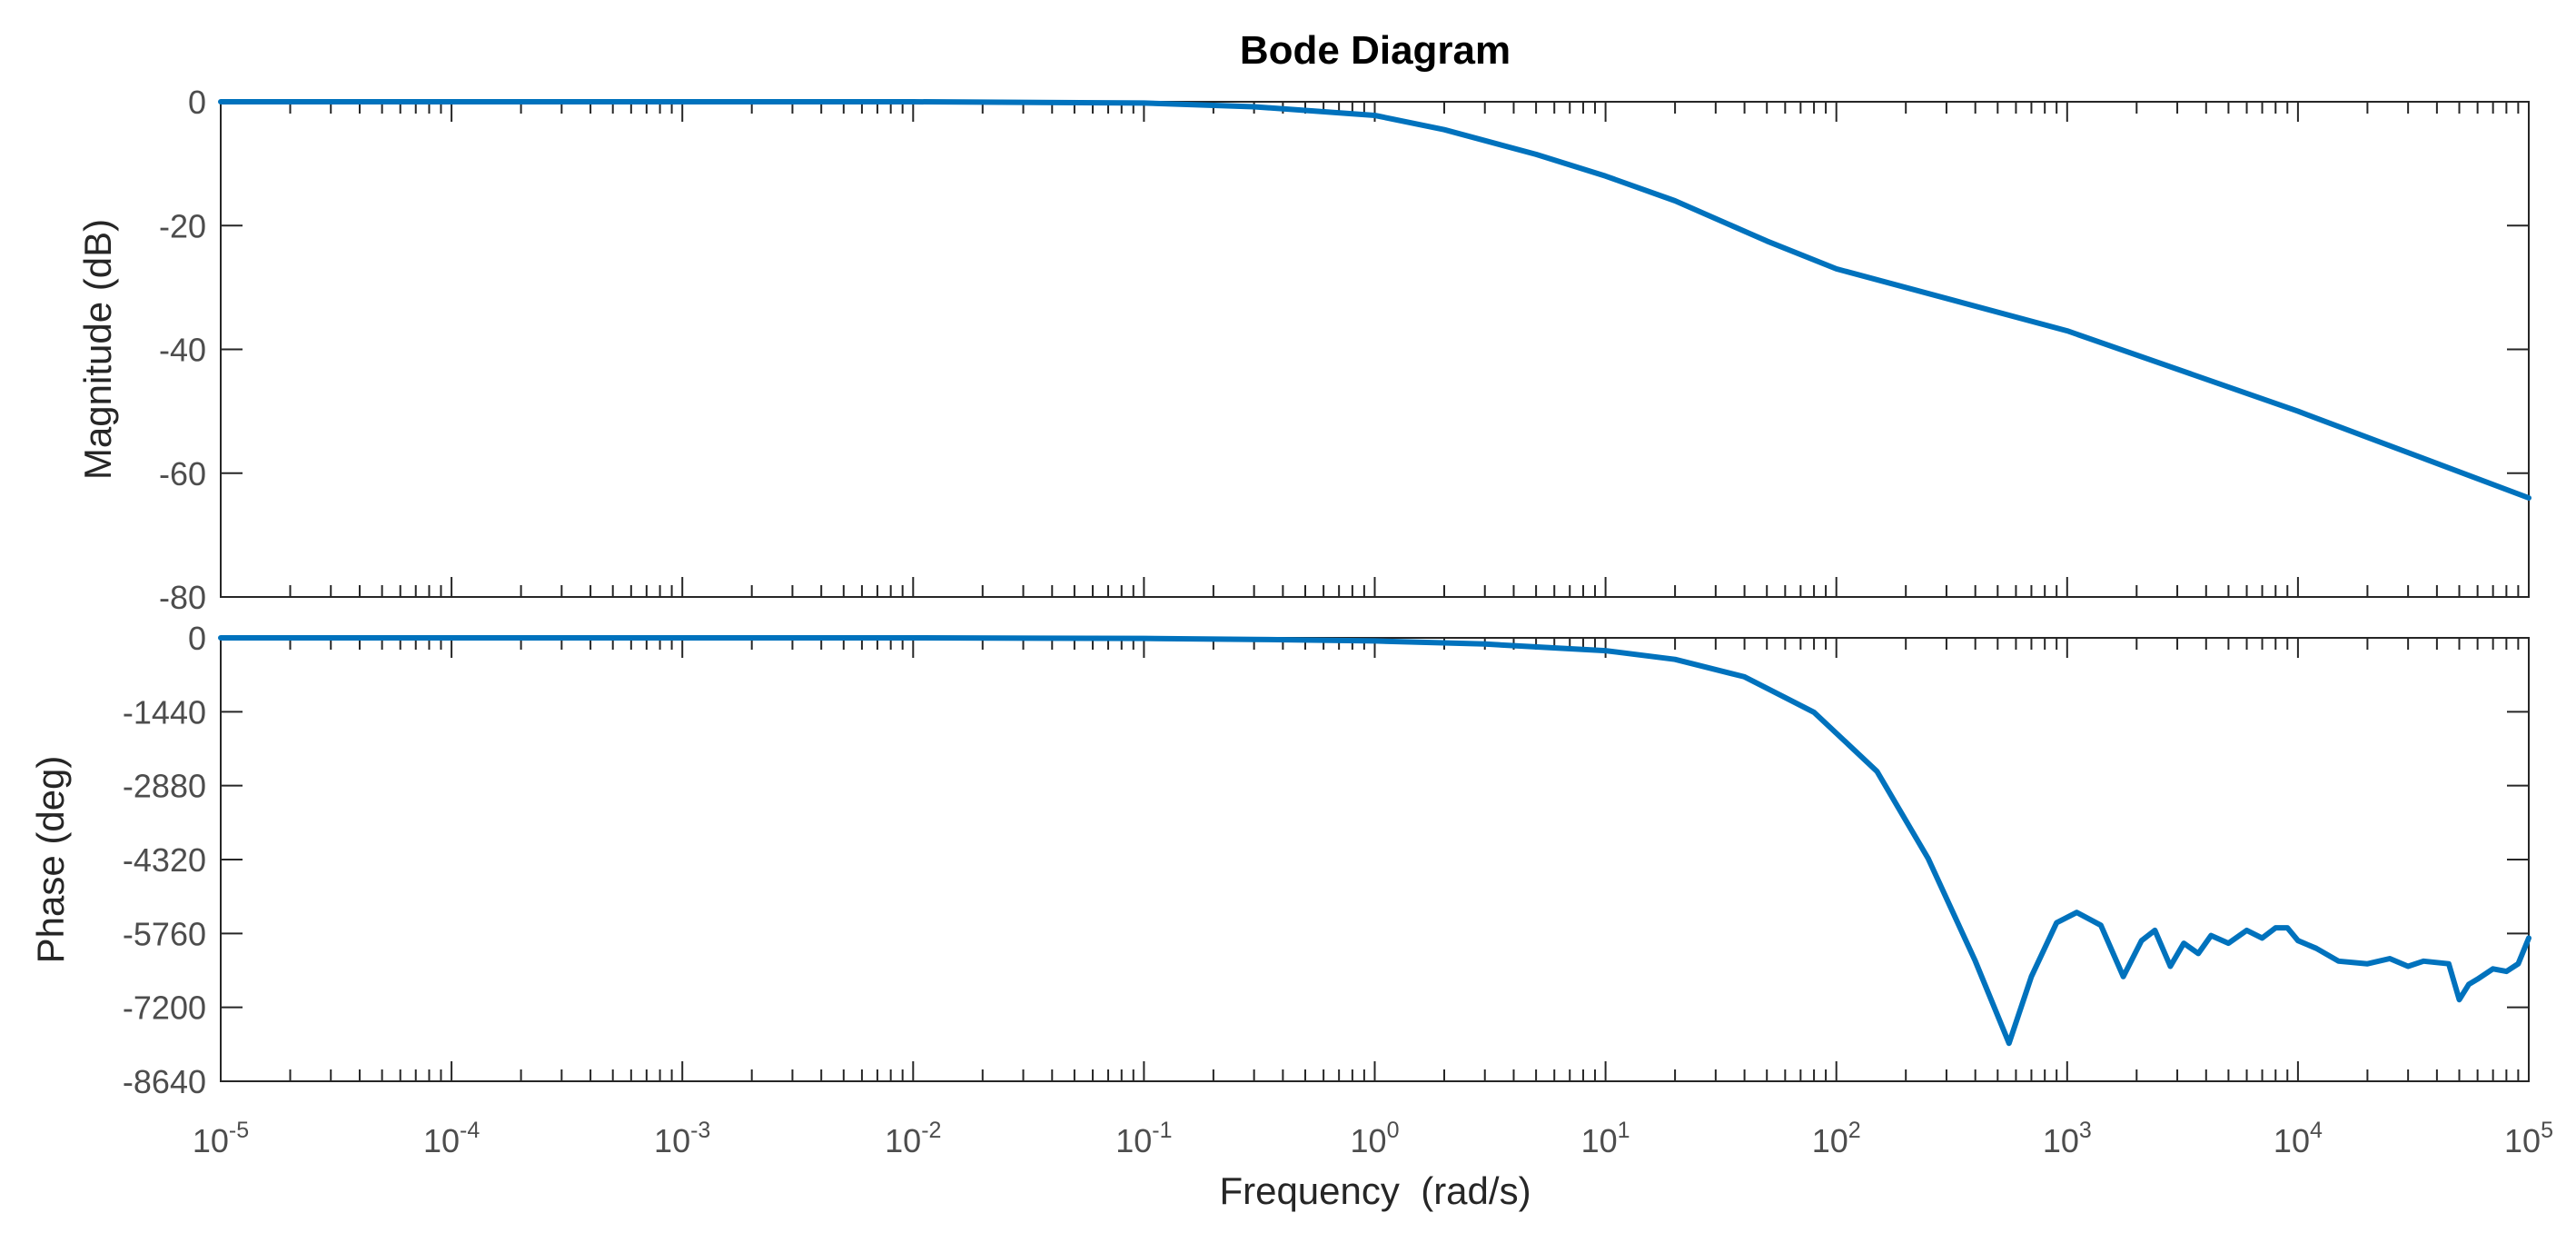 Image resolution: width=2576 pixels, height=1243 pixels. I want to click on x-tick-label: 10⁵, so click(2528, 1138).